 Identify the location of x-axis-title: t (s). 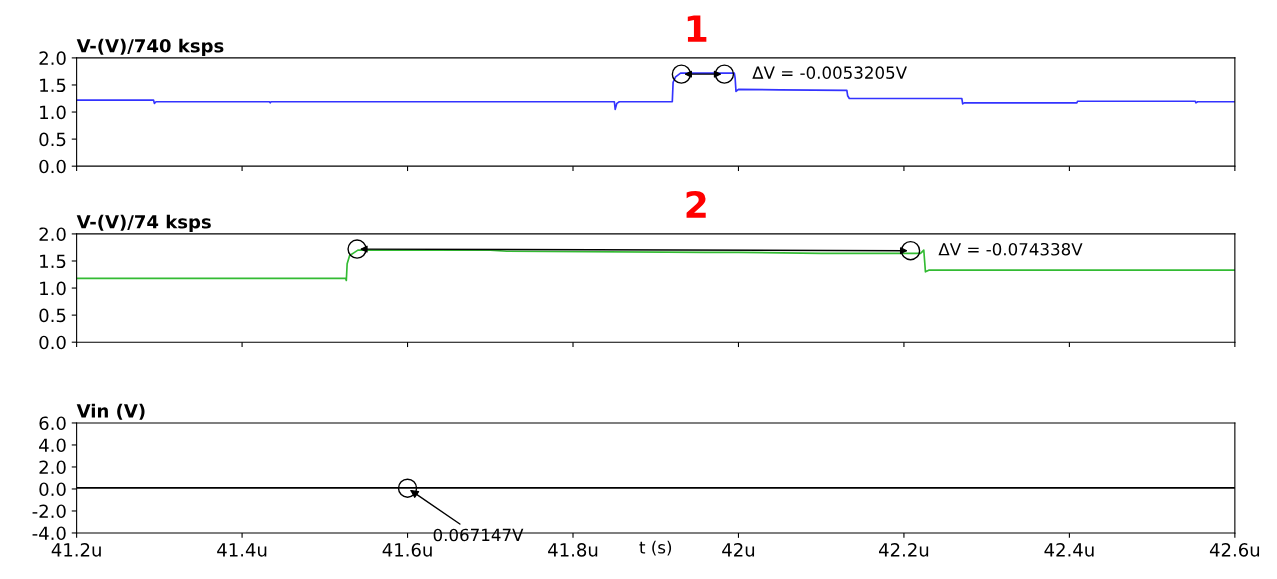
(655, 548).